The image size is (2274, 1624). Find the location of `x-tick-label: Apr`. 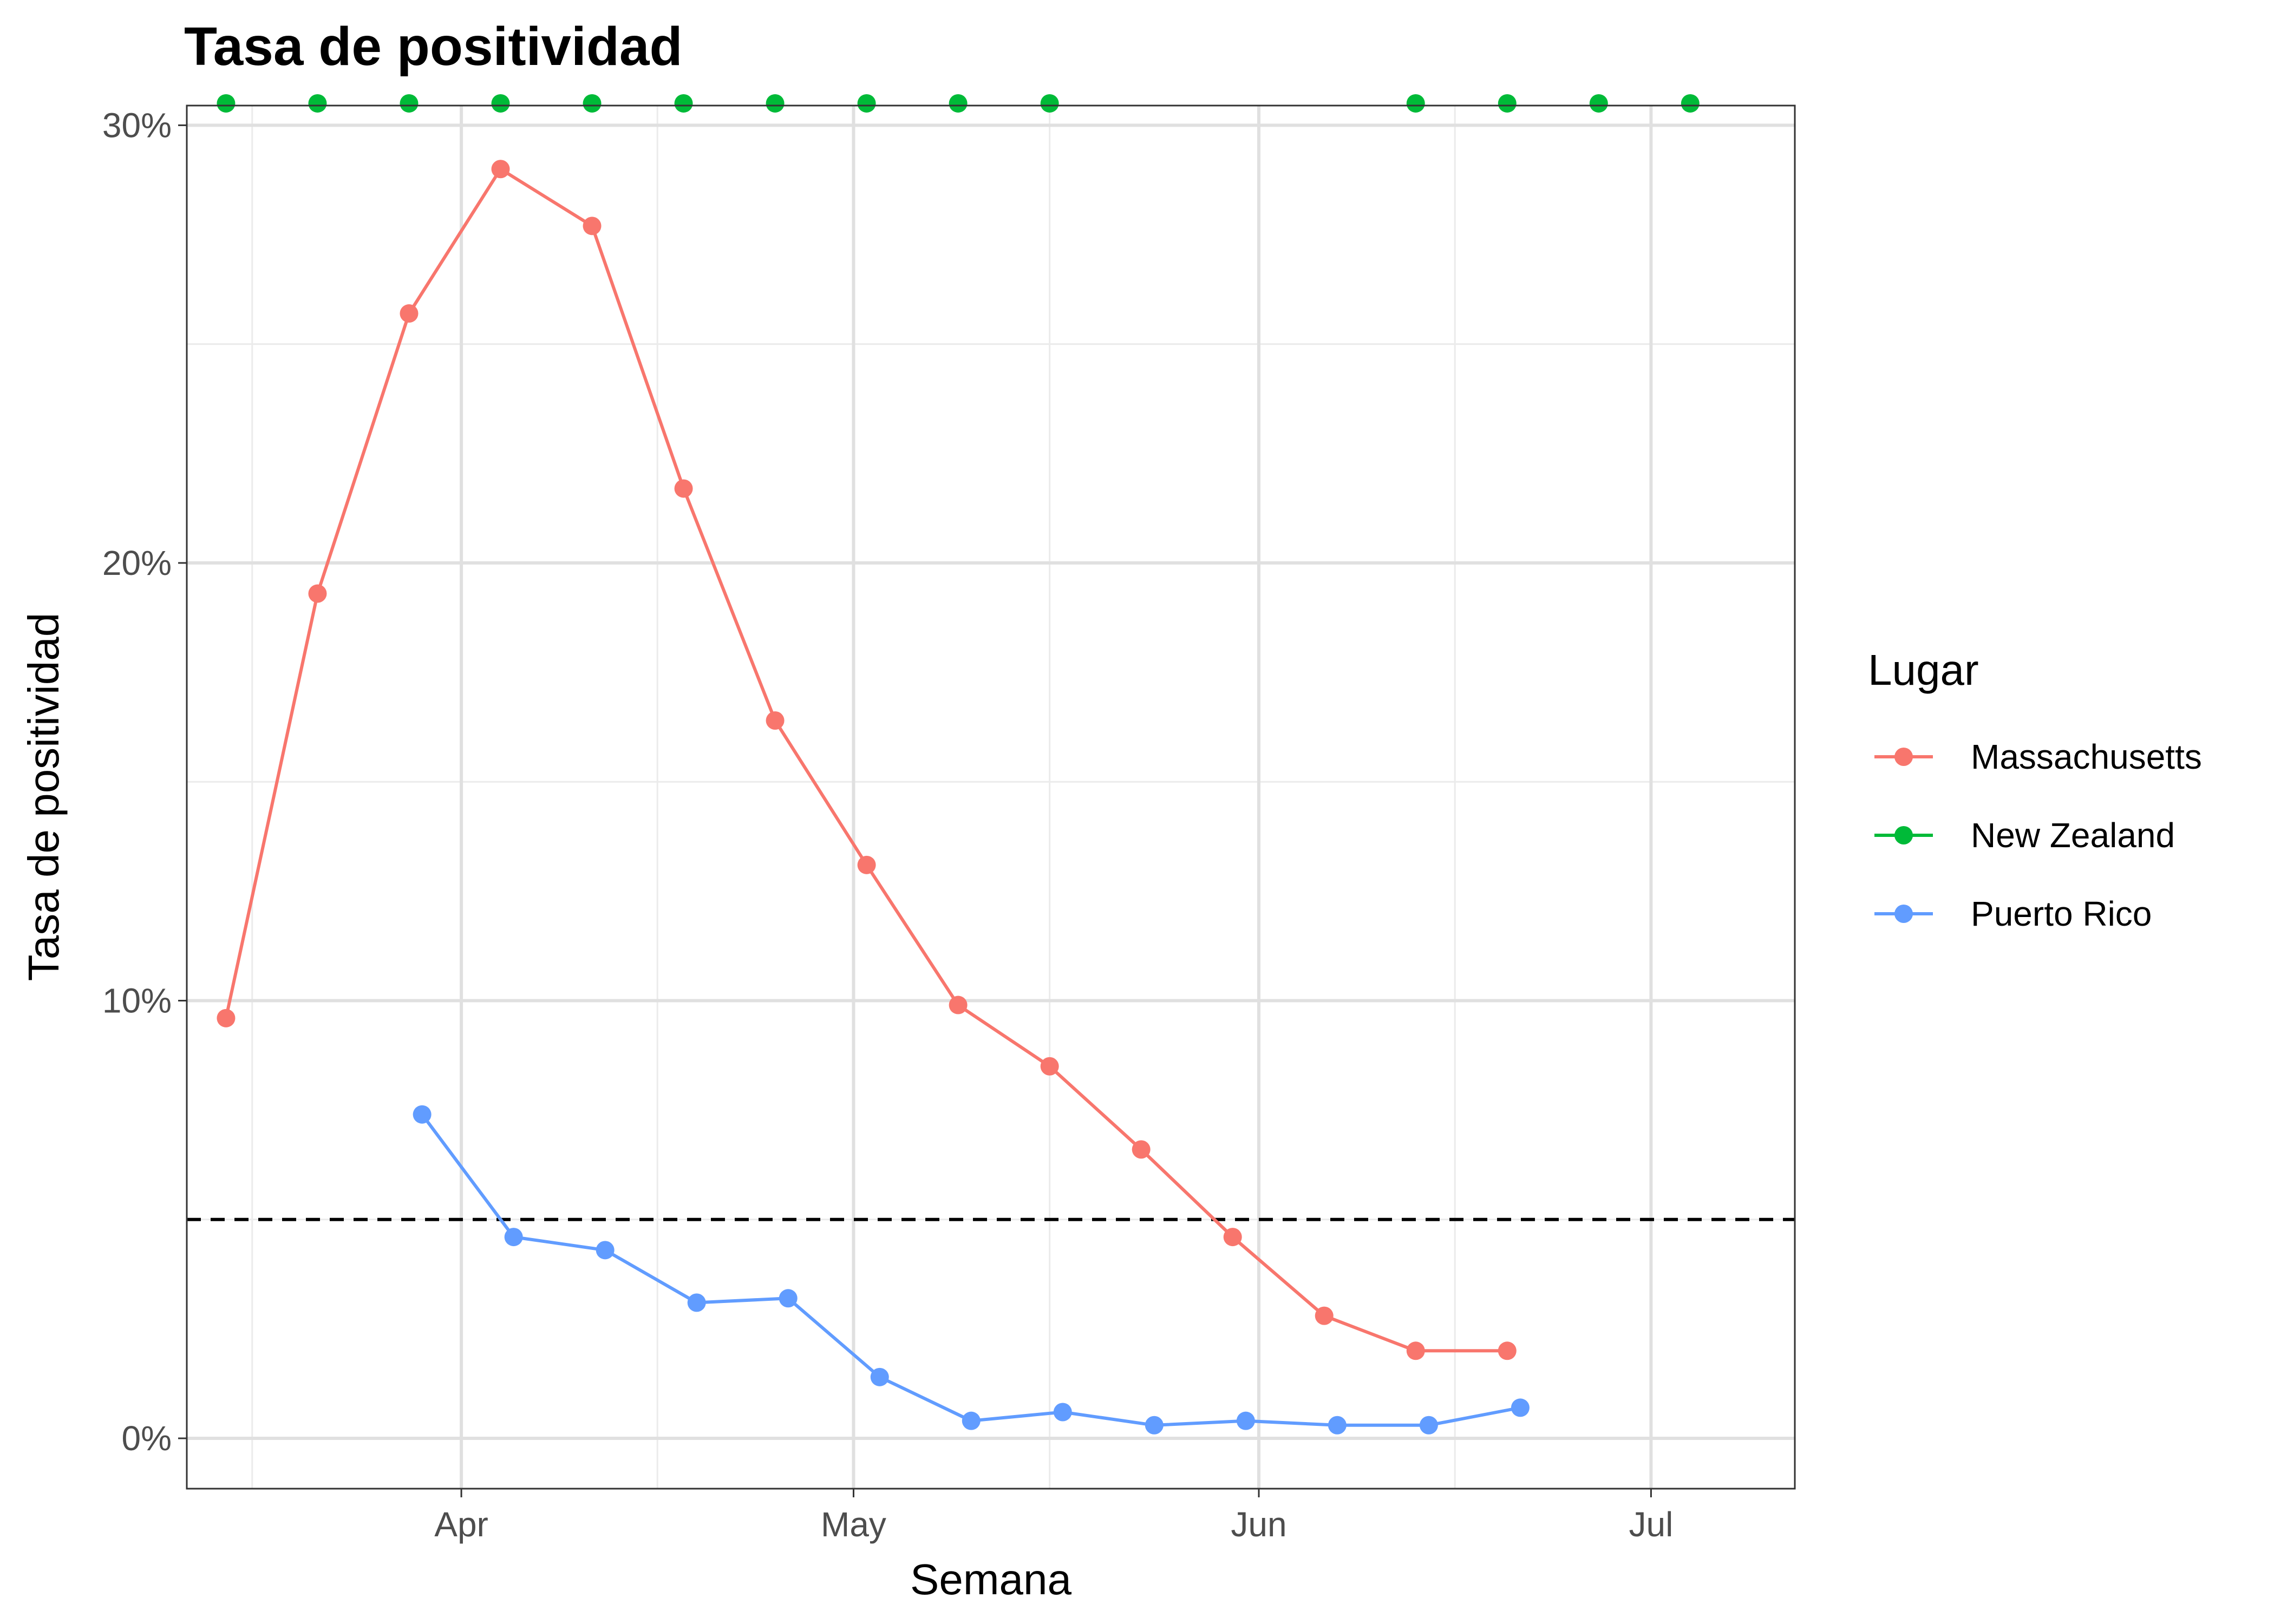

x-tick-label: Apr is located at coordinates (461, 1525).